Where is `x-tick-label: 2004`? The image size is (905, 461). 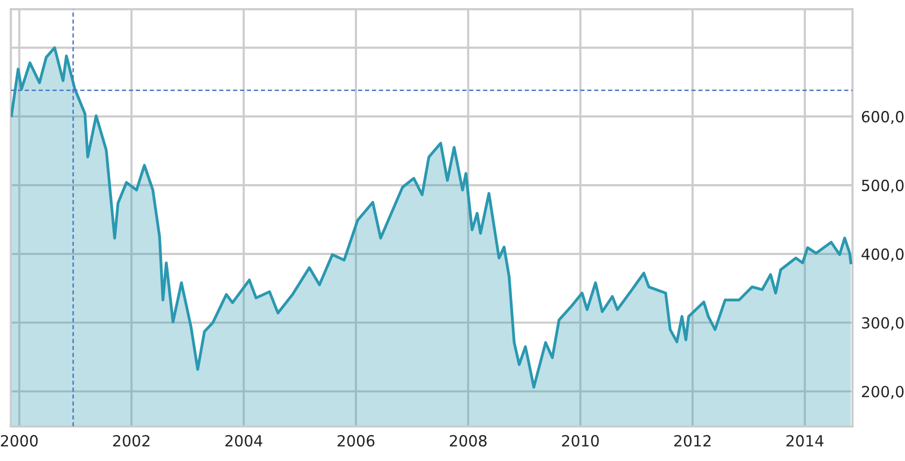 x-tick-label: 2004 is located at coordinates (243, 441).